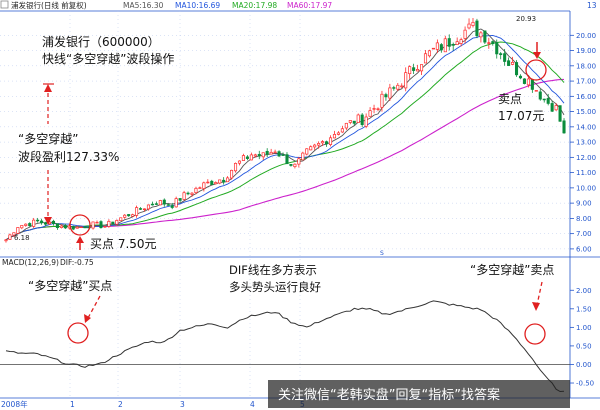 This screenshot has width=600, height=410. Describe the element at coordinates (309, 5) in the screenshot. I see `ma60-label: MA60:17.97` at that location.